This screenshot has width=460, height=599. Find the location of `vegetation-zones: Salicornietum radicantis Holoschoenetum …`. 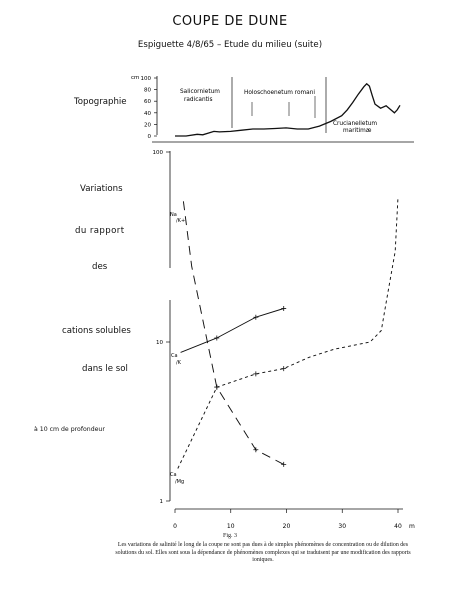

vegetation-zones: Salicornietum radicantis Holoschoenetum … is located at coordinates (278, 105).